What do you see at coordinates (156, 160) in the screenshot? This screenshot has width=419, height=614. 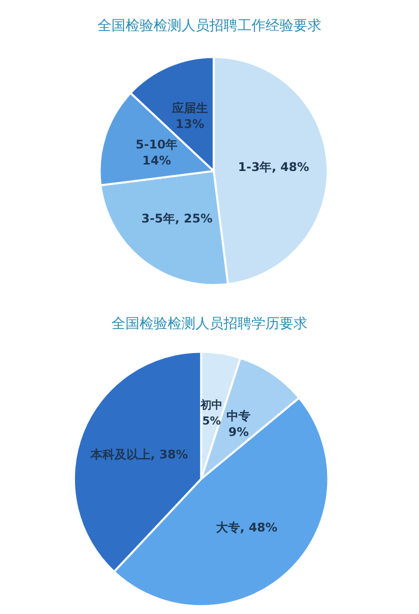 I see `data-label: 14%` at bounding box center [156, 160].